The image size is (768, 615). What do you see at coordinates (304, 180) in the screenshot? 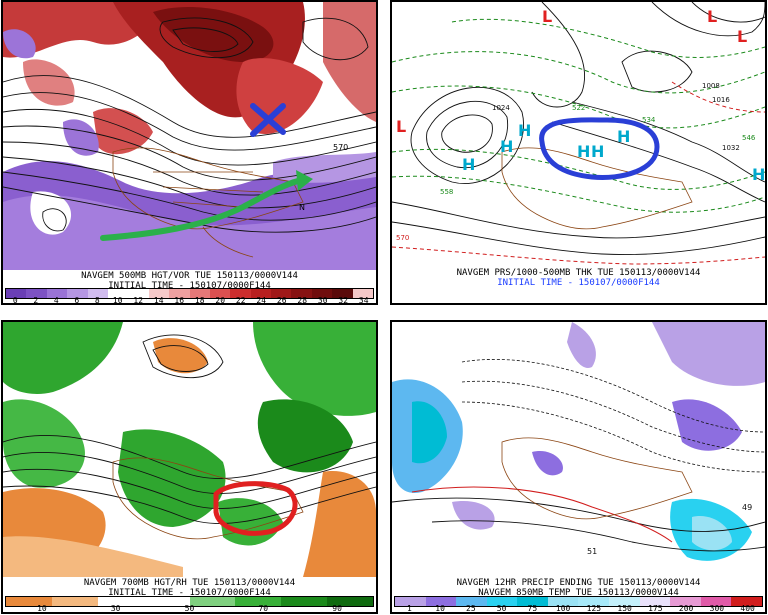
I see `green-arrow-head` at bounding box center [304, 180].